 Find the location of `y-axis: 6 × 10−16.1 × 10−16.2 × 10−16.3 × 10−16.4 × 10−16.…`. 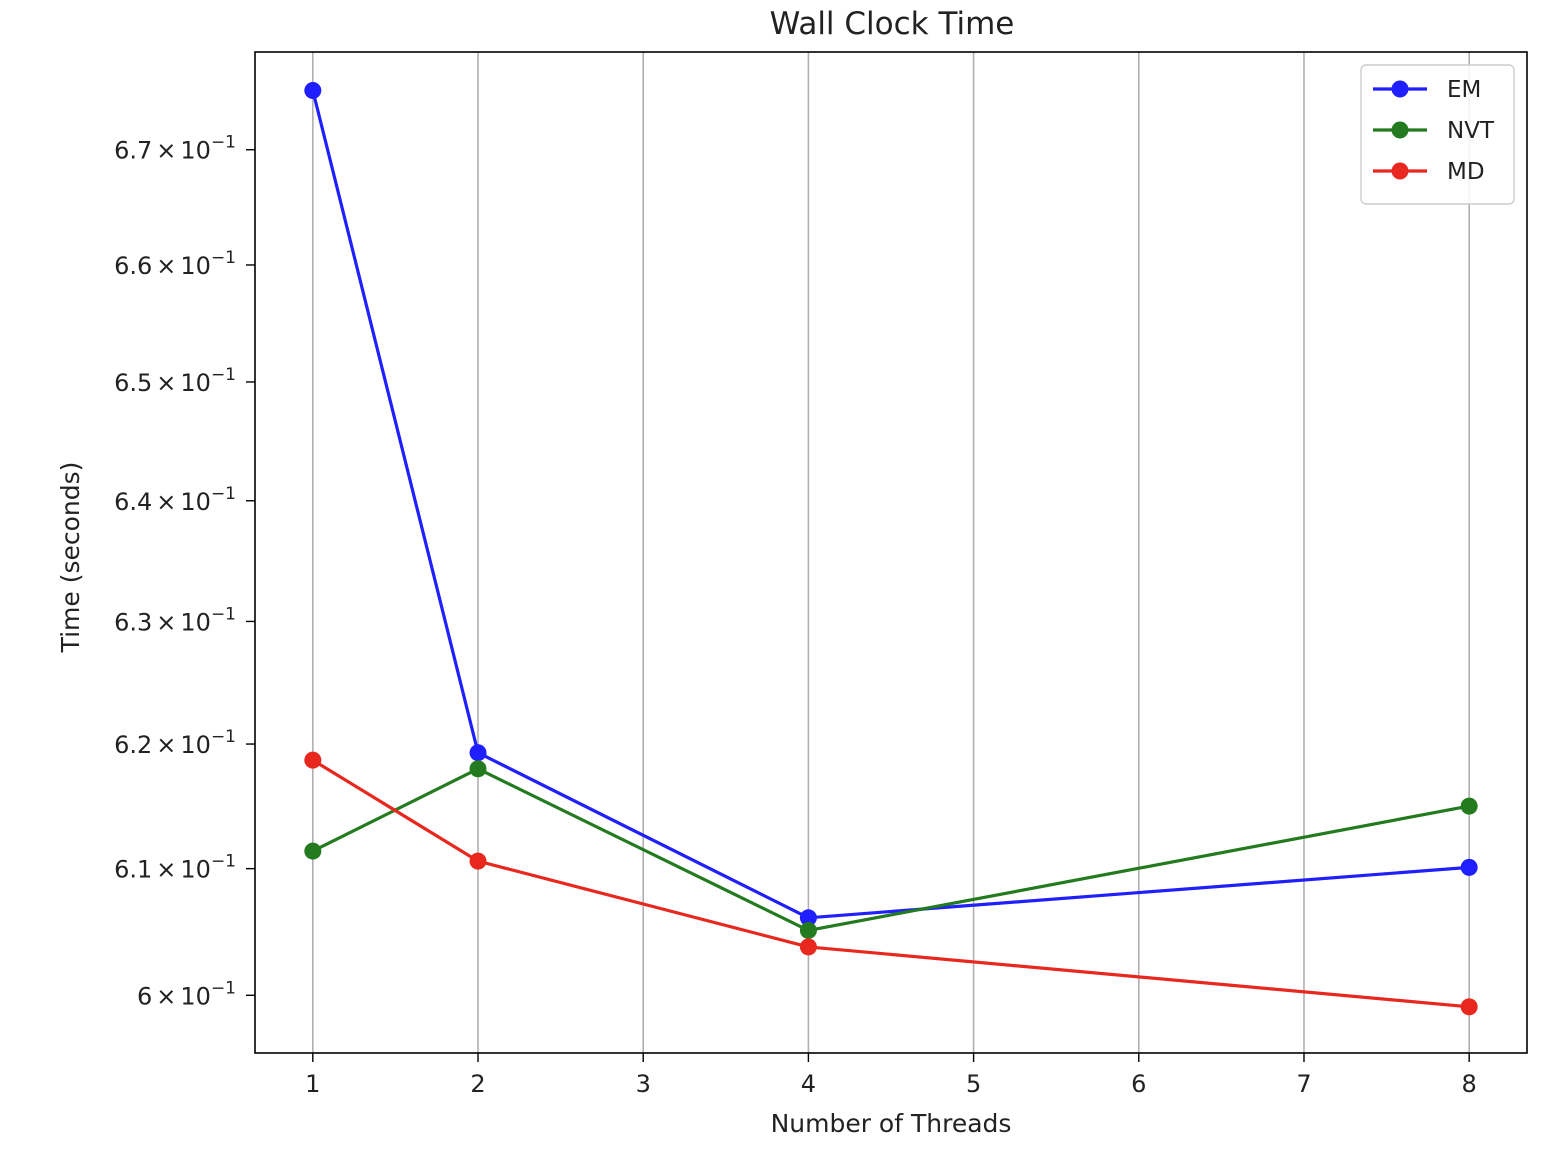

y-axis: 6 × 10−16.1 × 10−16.2 × 10−16.3 × 10−16.4 × 10−16.… is located at coordinates (184, 571).